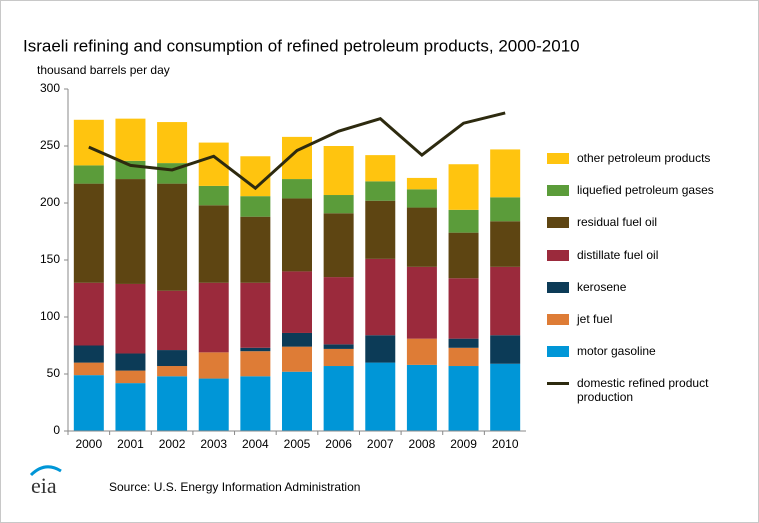 Image resolution: width=759 pixels, height=523 pixels. Describe the element at coordinates (255, 444) in the screenshot. I see `x-tick-label: 2004` at that location.